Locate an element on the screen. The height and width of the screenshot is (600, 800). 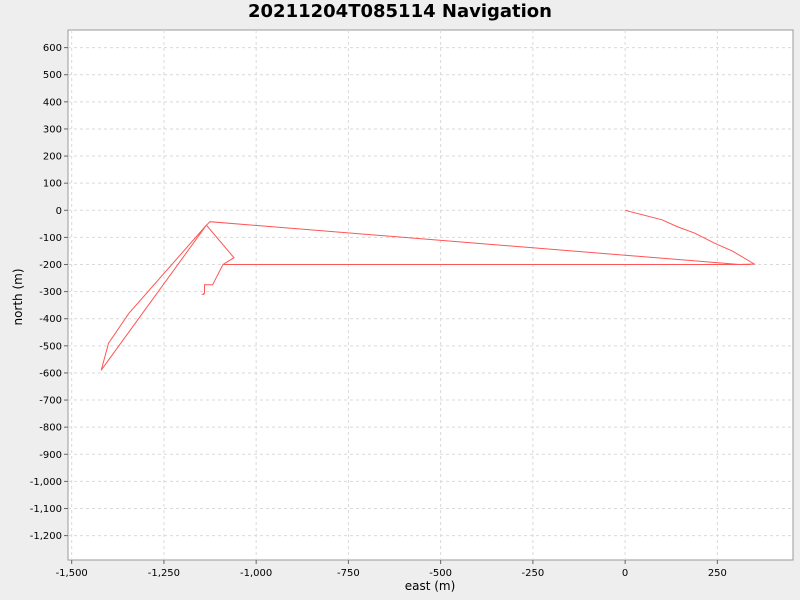
y-axis-label: north (m) is located at coordinates (18, 296).